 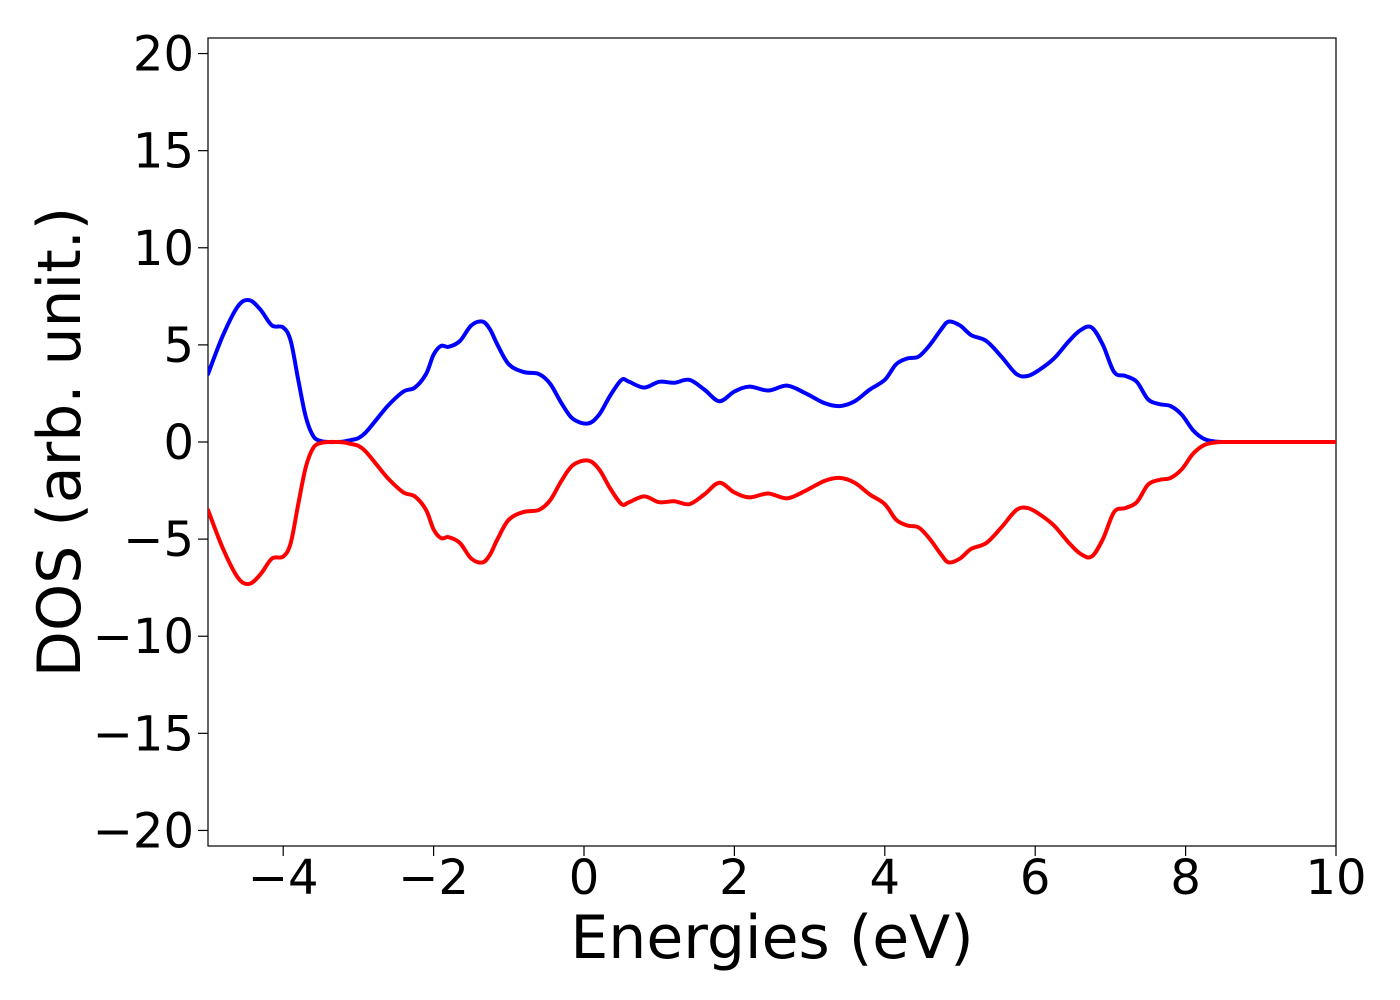 What do you see at coordinates (885, 878) in the screenshot?
I see `x-tick-label: 4` at bounding box center [885, 878].